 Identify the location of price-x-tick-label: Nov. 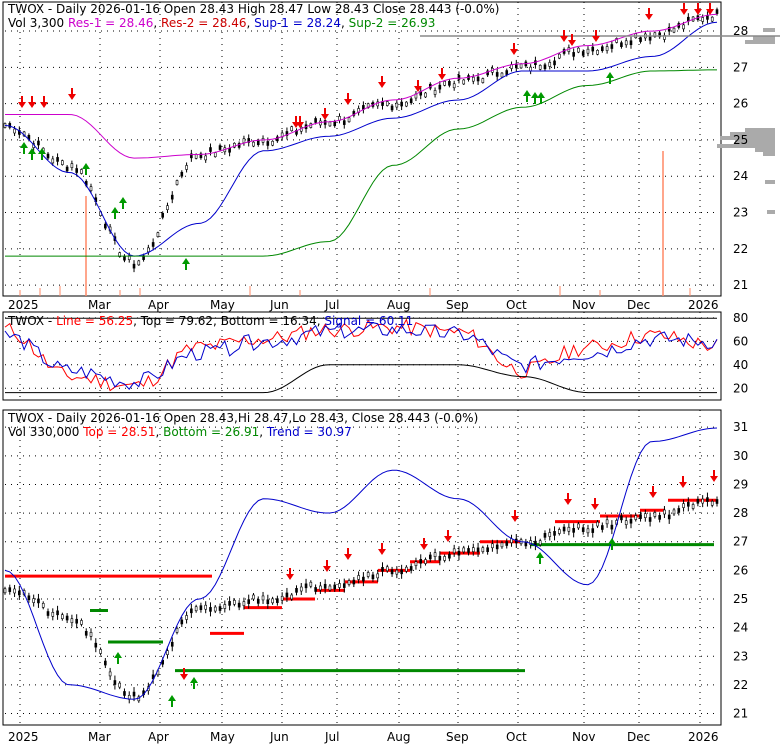
(583, 305).